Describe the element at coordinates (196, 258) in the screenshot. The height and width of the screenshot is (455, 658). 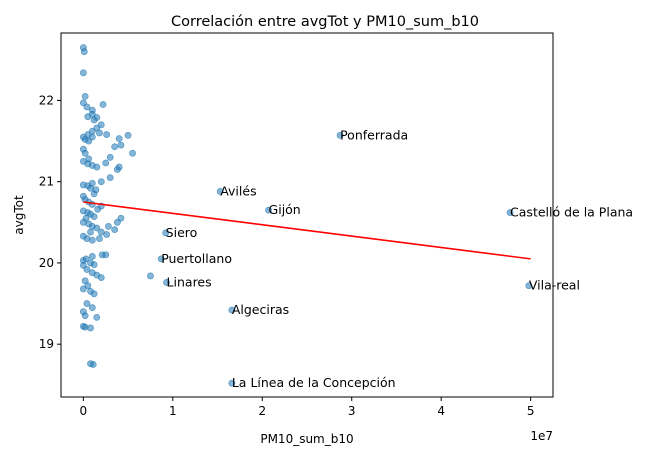
I see `point-label: Puertollano` at that location.